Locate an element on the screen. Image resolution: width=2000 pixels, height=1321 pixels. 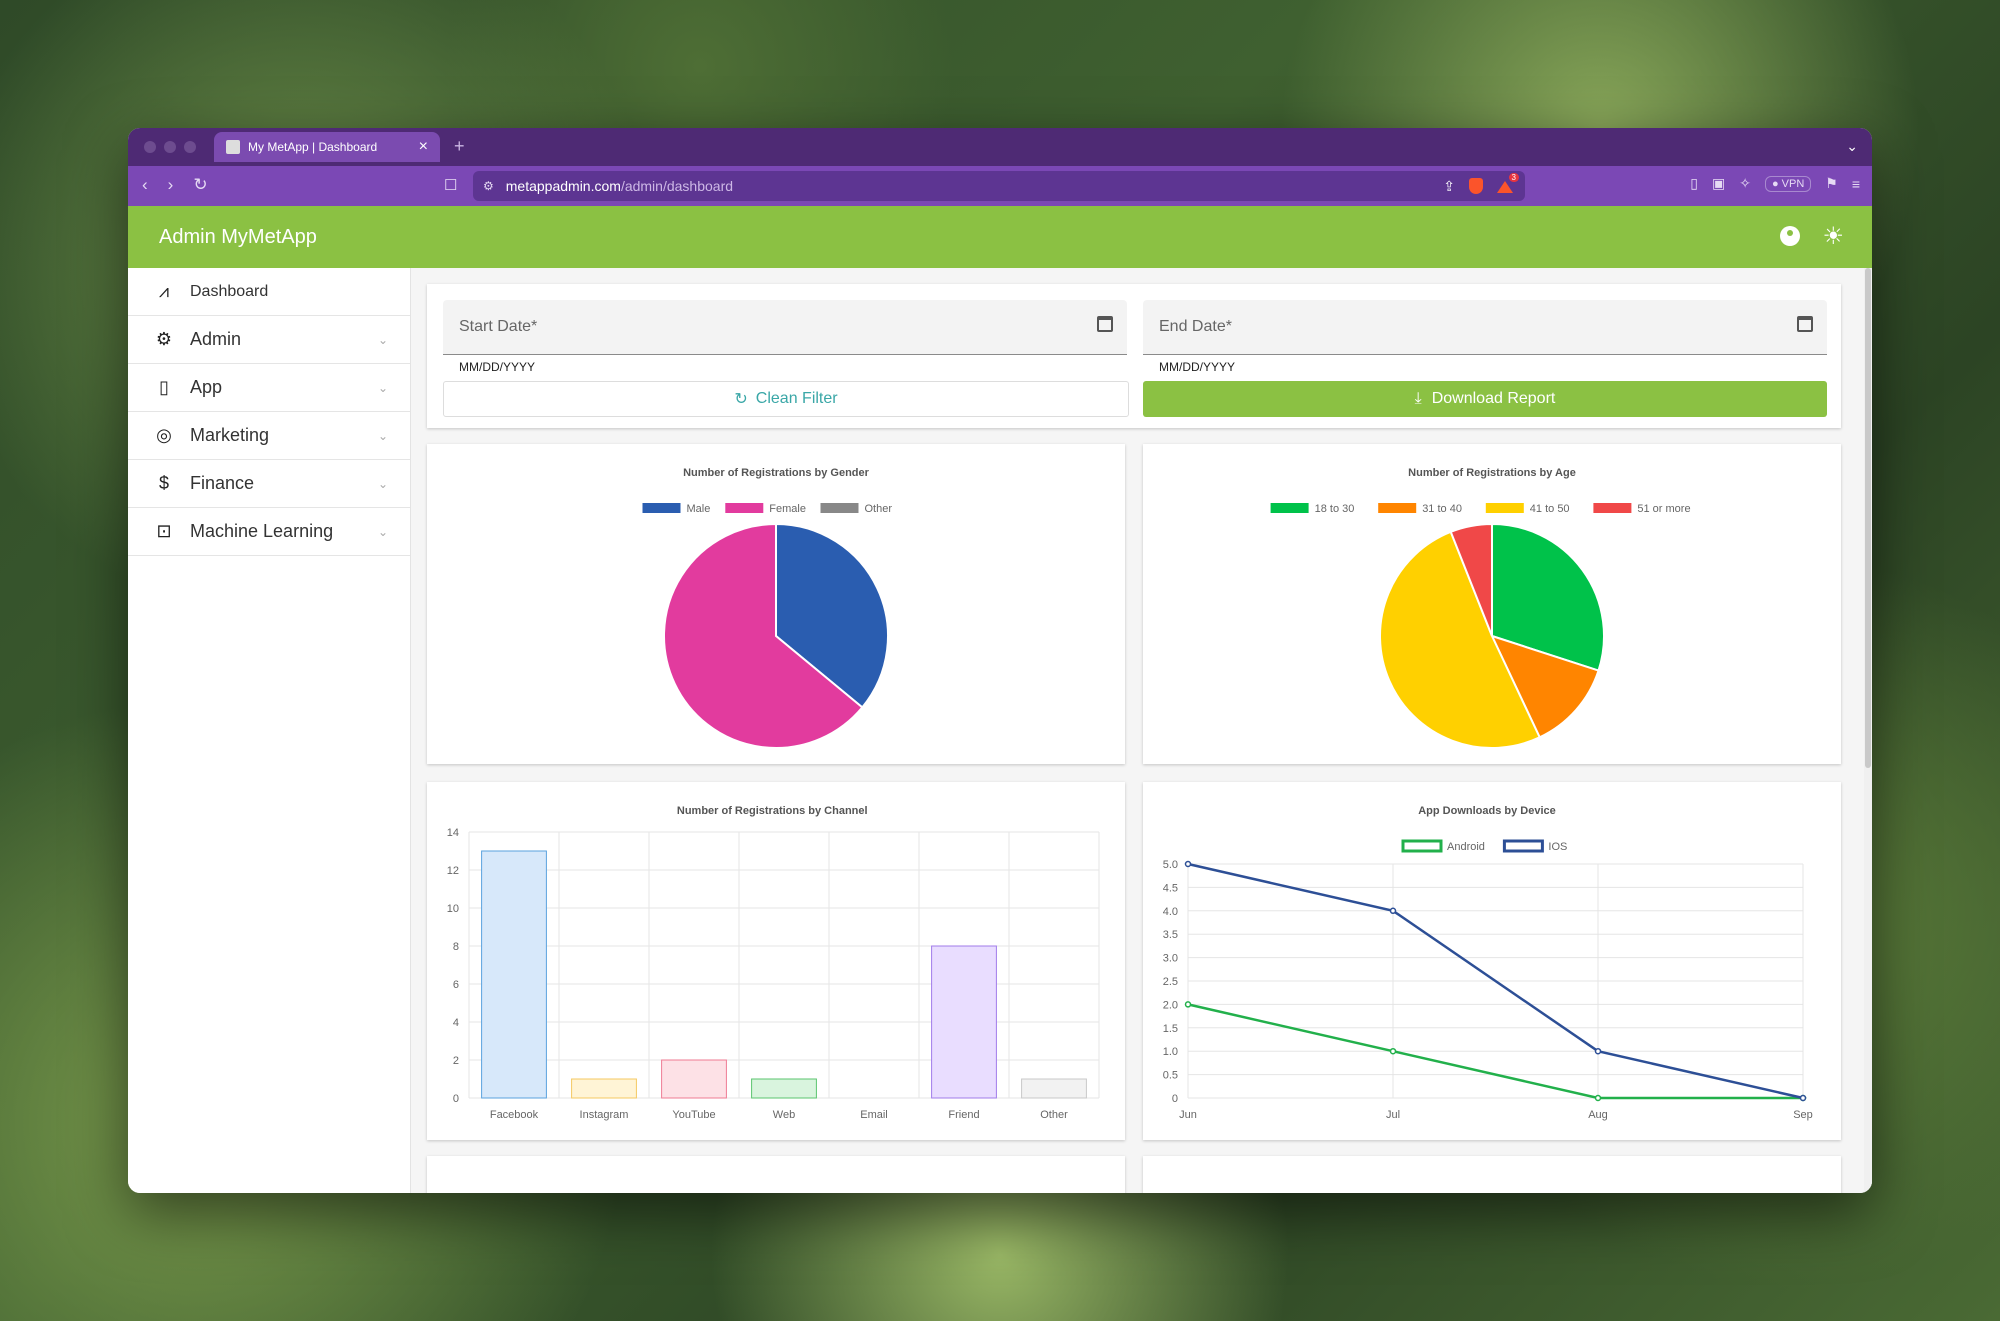
start-date-field: Start Date* is located at coordinates (785, 327).